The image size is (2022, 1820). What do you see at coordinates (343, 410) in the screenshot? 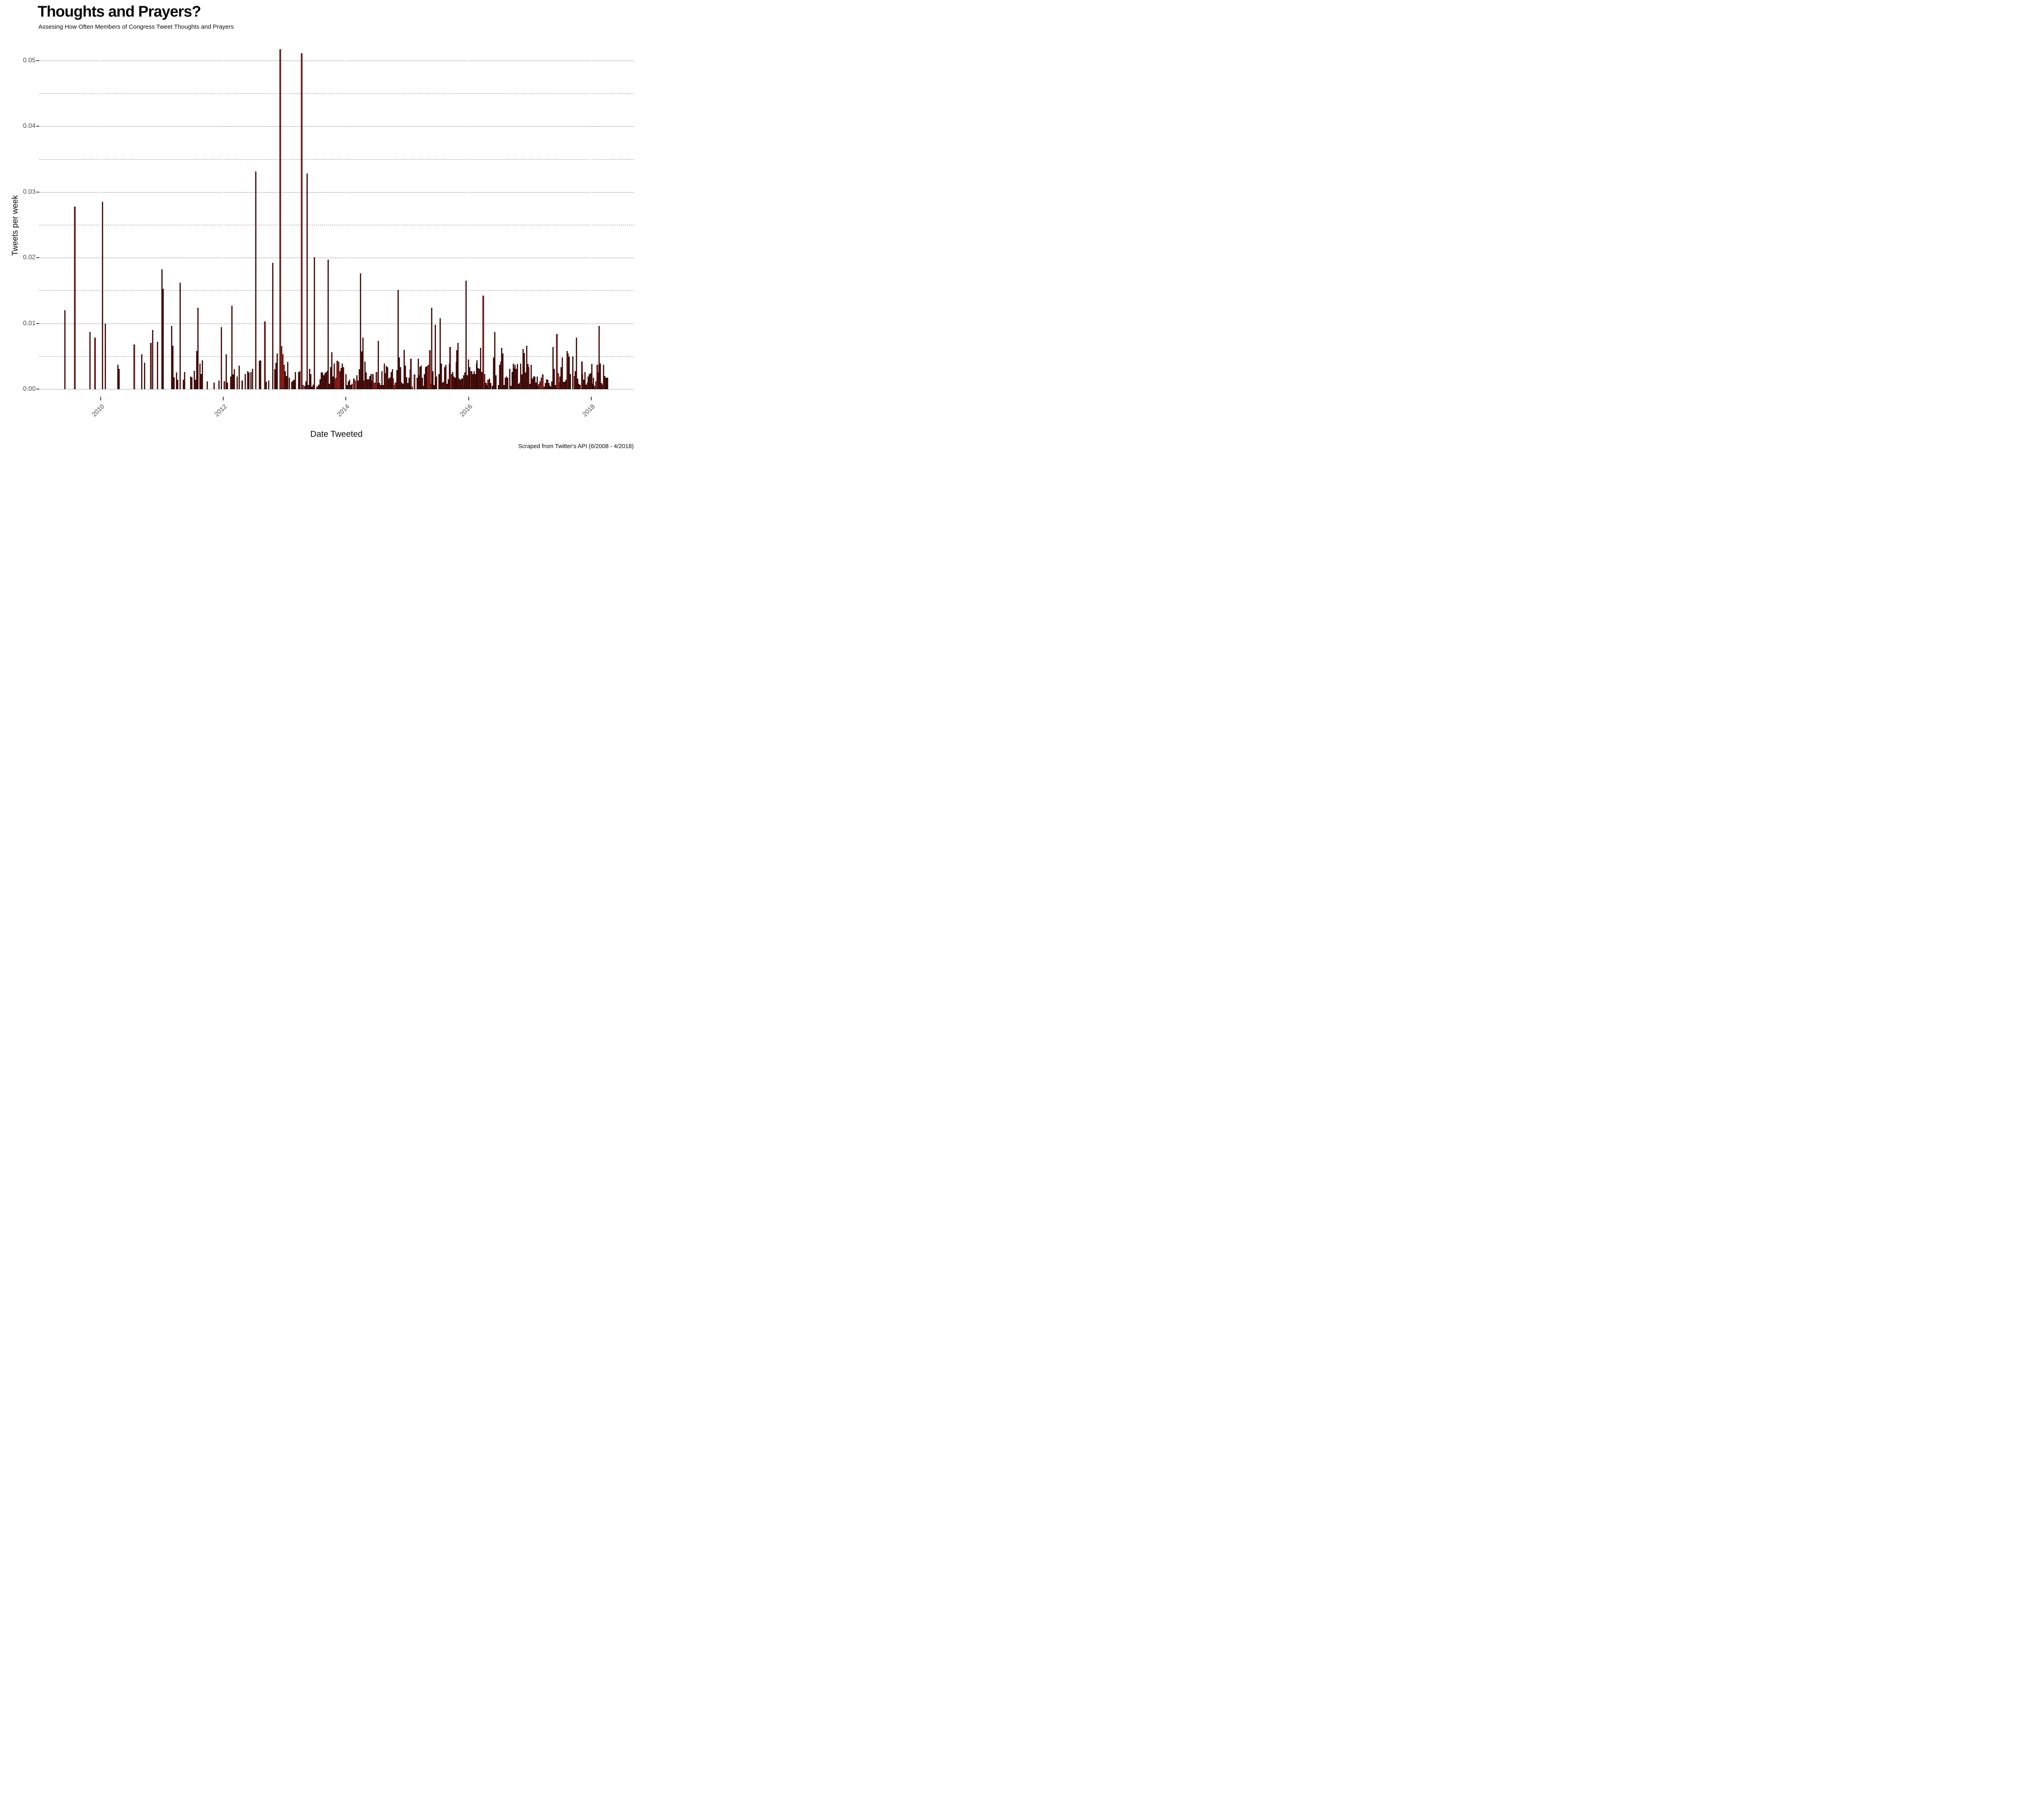
I see `x-tick-label: 2014` at bounding box center [343, 410].